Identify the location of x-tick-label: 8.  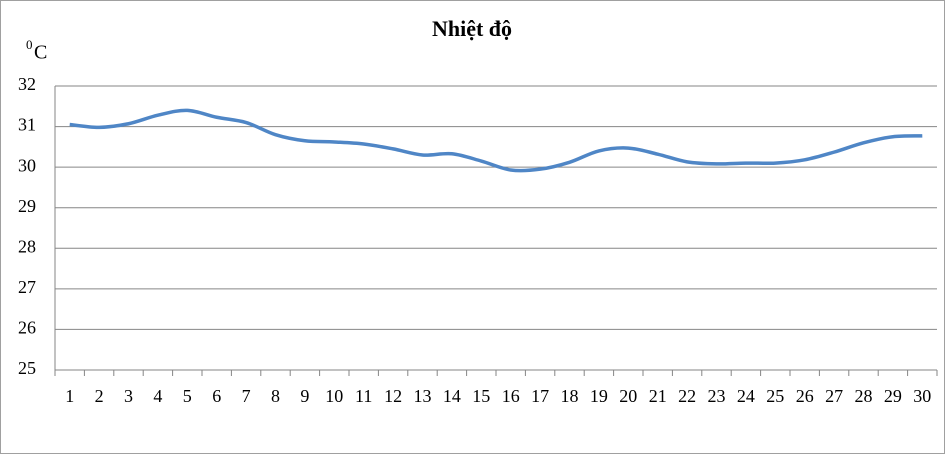
(275, 396).